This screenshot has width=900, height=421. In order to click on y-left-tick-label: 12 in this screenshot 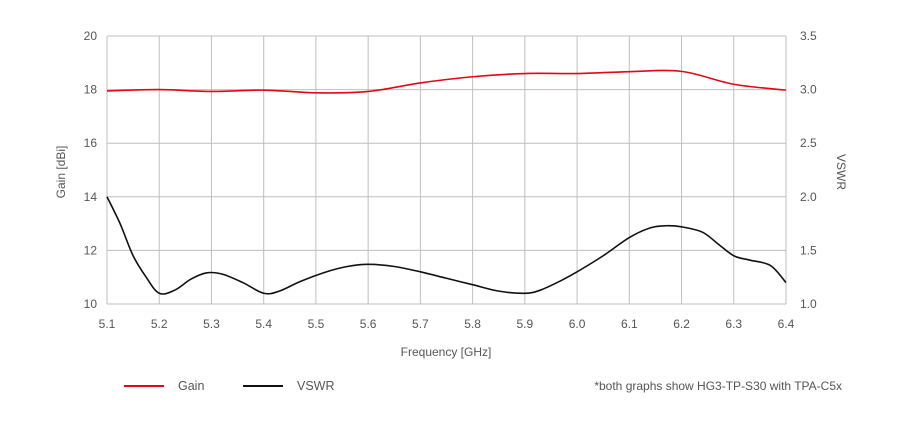, I will do `click(91, 250)`.